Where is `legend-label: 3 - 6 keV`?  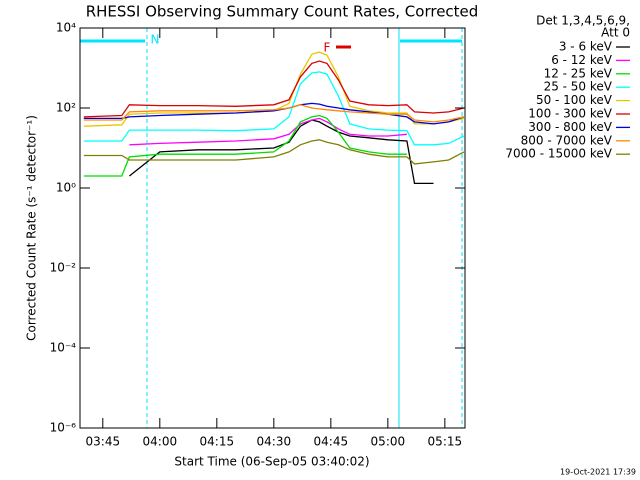
legend-label: 3 - 6 keV is located at coordinates (586, 47).